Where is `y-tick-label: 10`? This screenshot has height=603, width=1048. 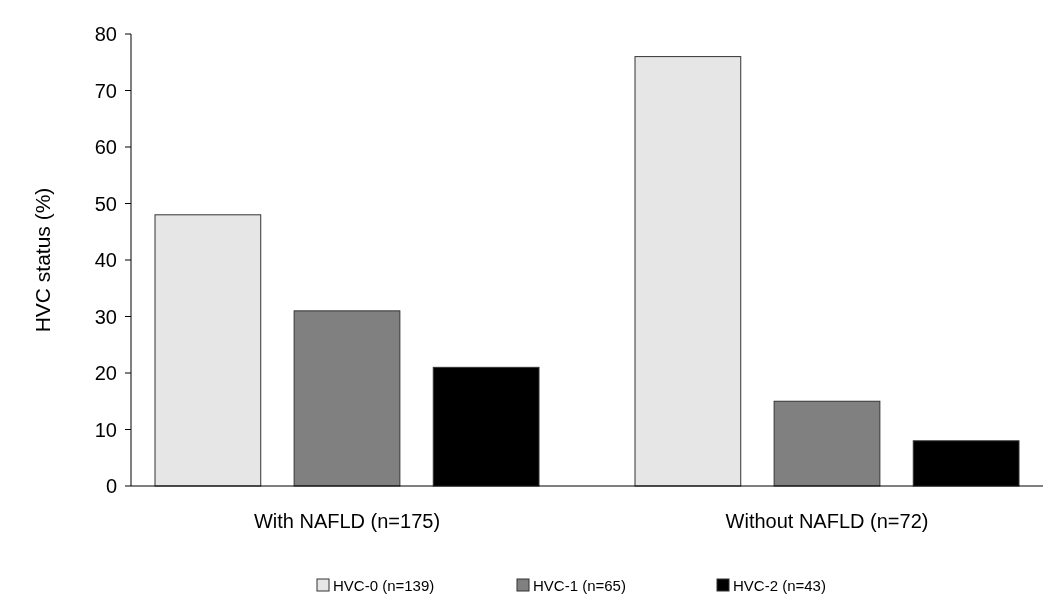
y-tick-label: 10 is located at coordinates (105, 429).